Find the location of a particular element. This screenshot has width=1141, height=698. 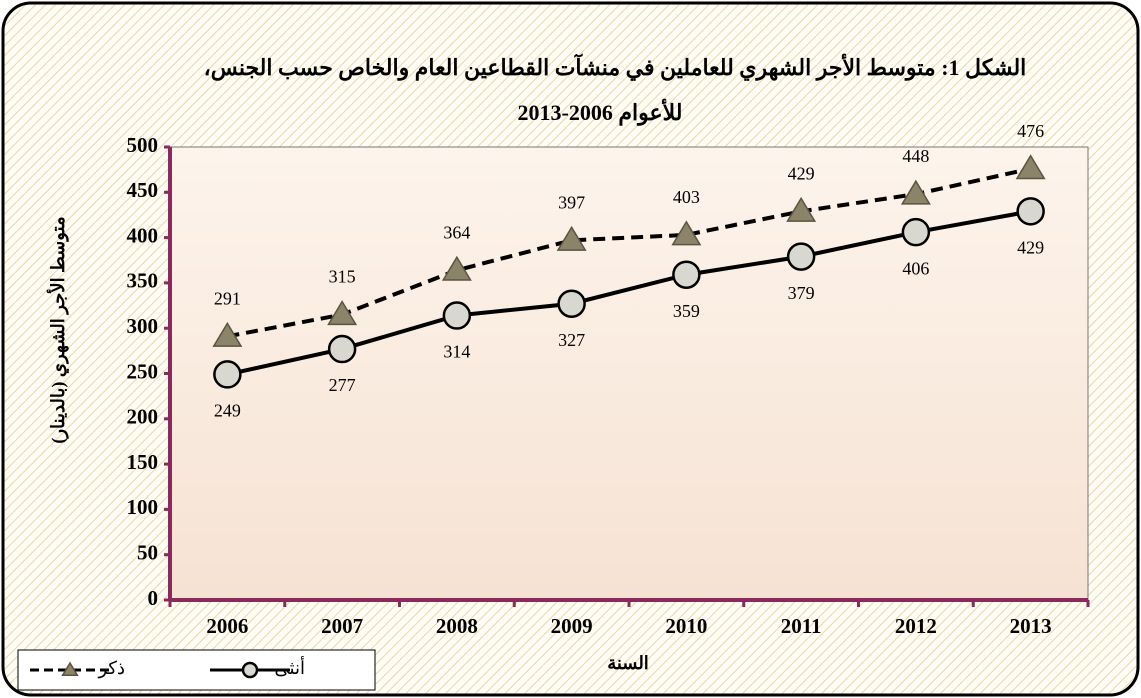

data-label: 379 is located at coordinates (801, 293).